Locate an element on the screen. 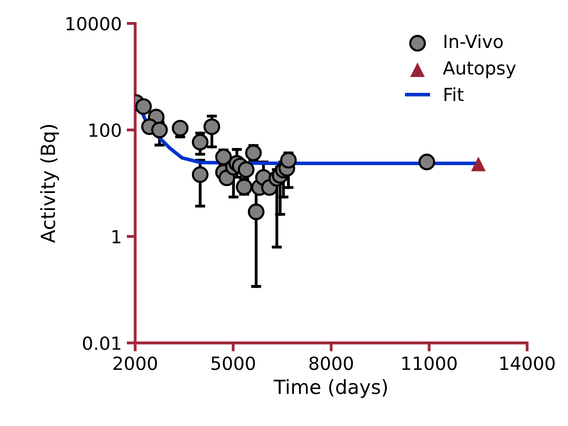 This screenshot has width=568, height=426. legend-label: Autopsy is located at coordinates (479, 69).